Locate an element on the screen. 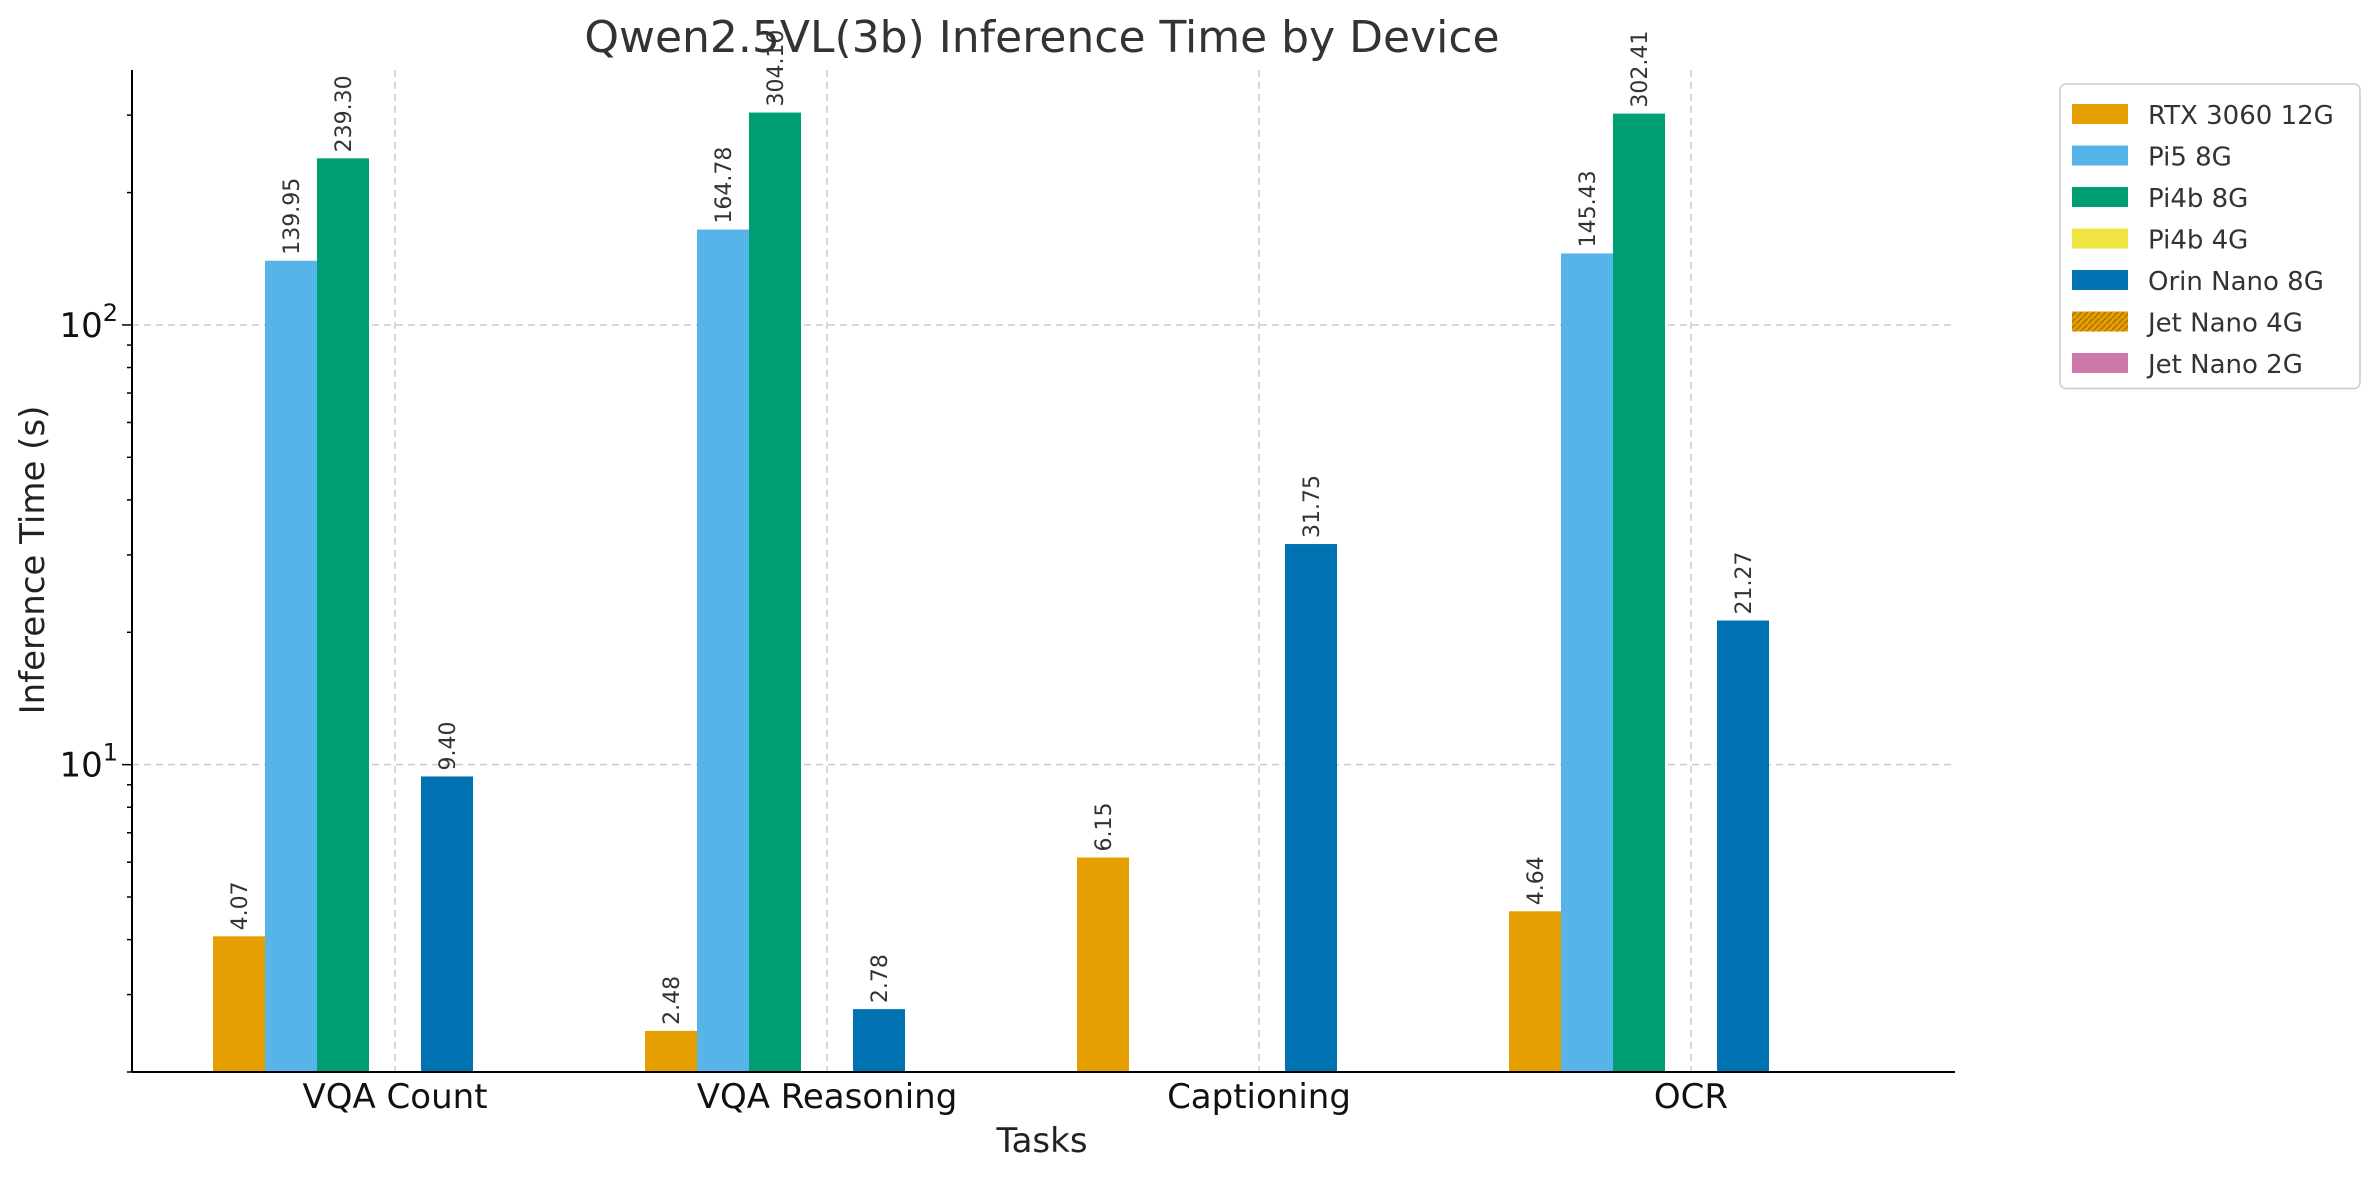  data-label: 9.40 is located at coordinates (448, 745).